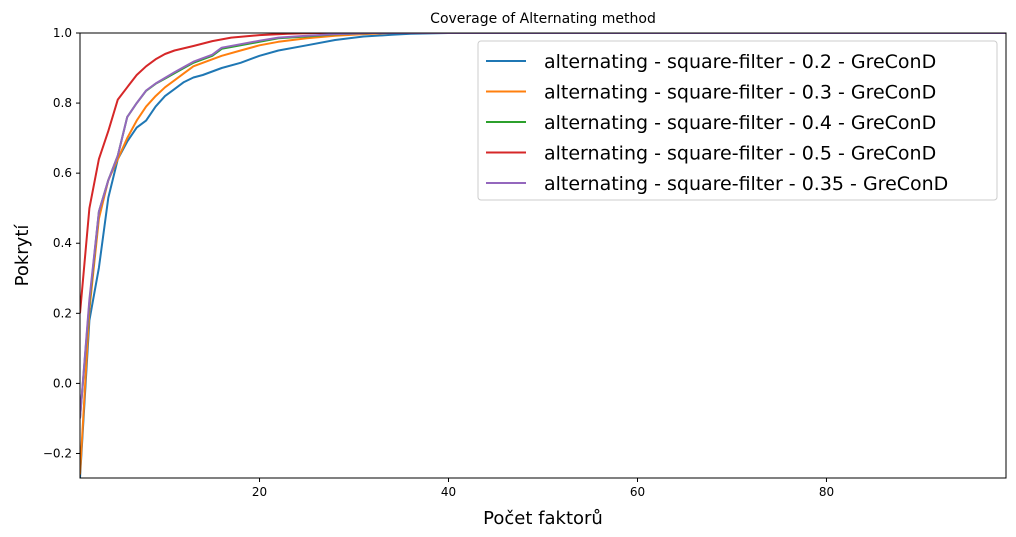  I want to click on x-tick-label: 80, so click(826, 492).